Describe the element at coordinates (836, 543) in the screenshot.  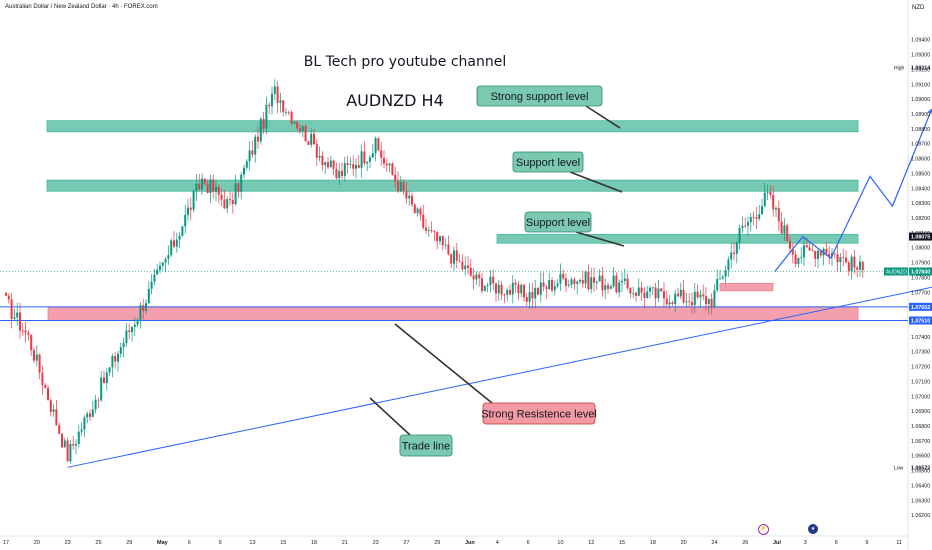
I see `time-tick-label: 6` at that location.